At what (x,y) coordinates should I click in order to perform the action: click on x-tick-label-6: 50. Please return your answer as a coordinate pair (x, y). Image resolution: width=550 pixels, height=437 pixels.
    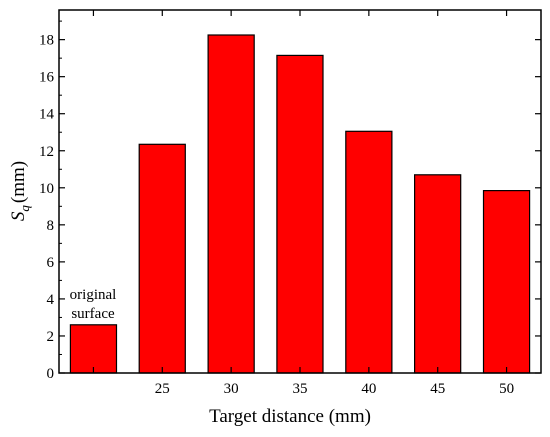
    Looking at the image, I should click on (506, 389).